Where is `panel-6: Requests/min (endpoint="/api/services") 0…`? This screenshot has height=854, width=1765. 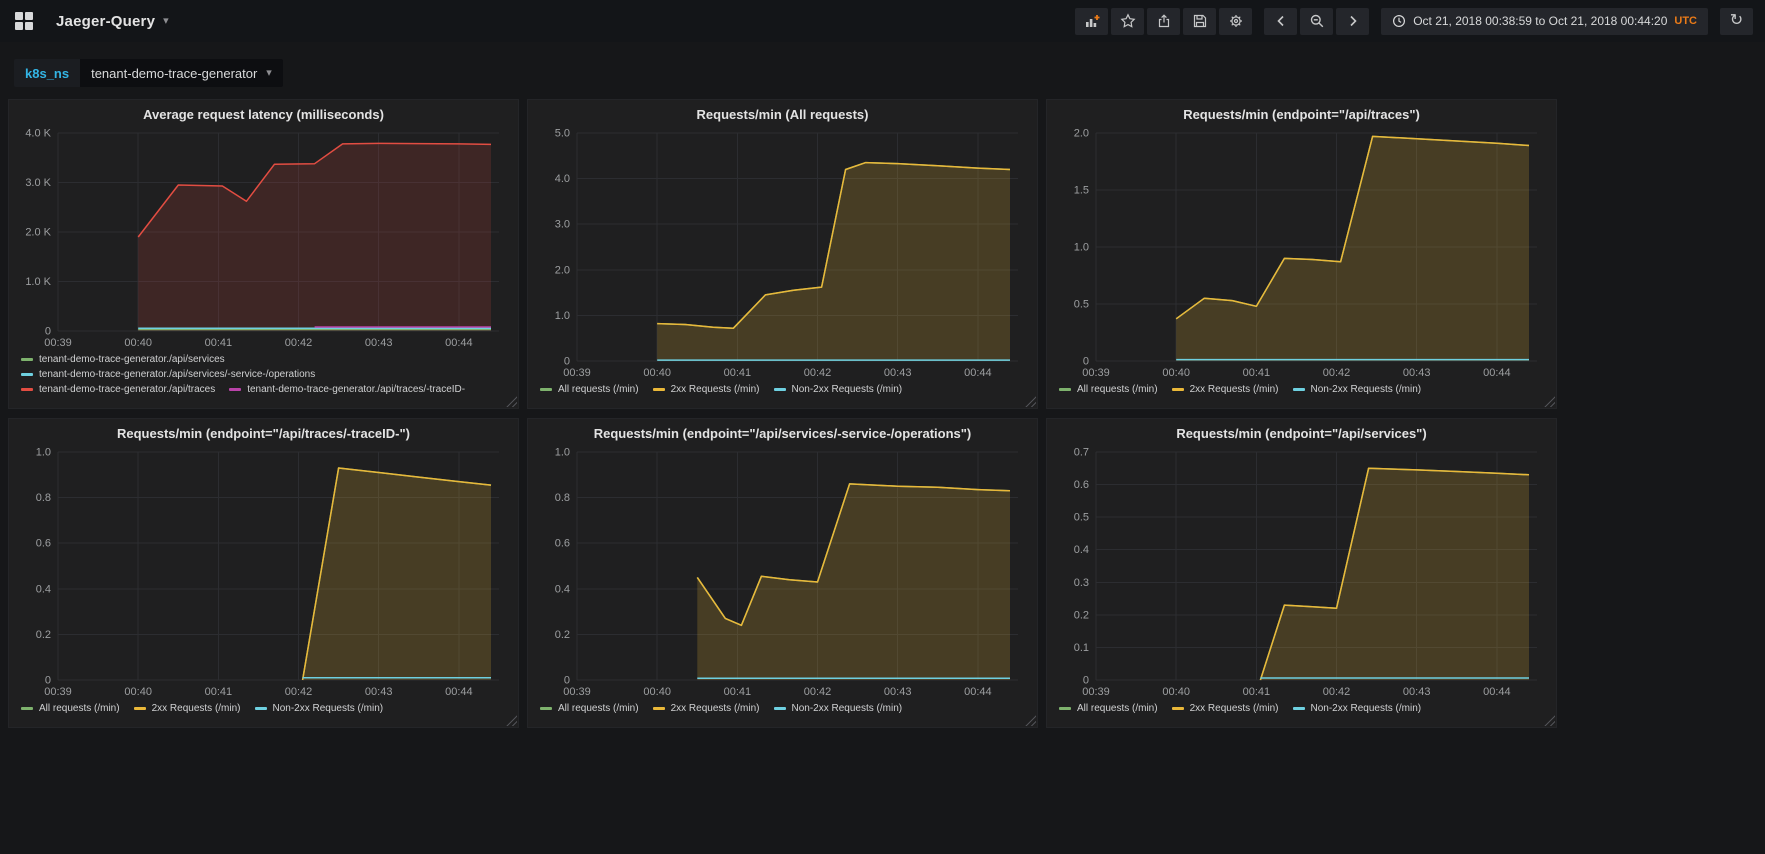
panel-6: Requests/min (endpoint="/api/services") 0… is located at coordinates (1301, 573).